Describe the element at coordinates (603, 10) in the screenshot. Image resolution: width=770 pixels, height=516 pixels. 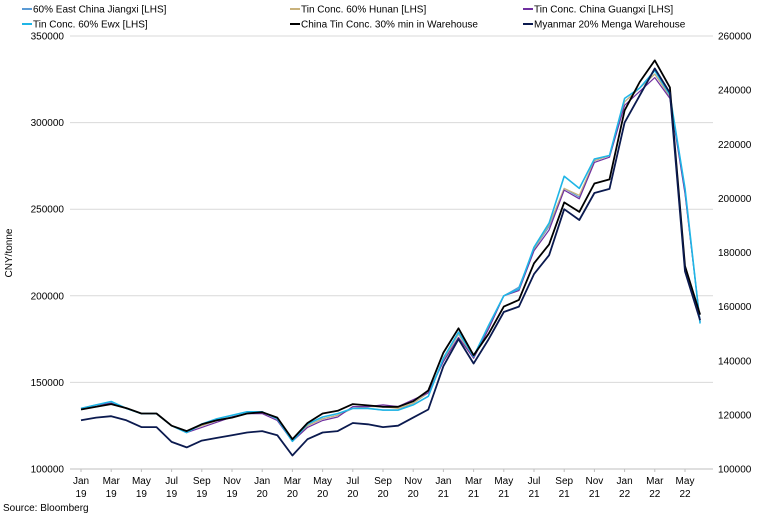
I see `legend-label: Tin Conc. China Guangxi [LHS]` at that location.